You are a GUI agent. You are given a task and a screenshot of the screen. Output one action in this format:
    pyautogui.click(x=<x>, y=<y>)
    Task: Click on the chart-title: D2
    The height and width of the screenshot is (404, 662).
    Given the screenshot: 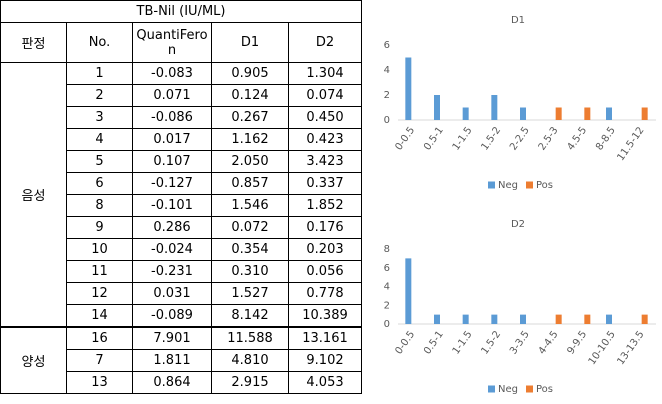 What is the action you would take?
    pyautogui.click(x=518, y=224)
    